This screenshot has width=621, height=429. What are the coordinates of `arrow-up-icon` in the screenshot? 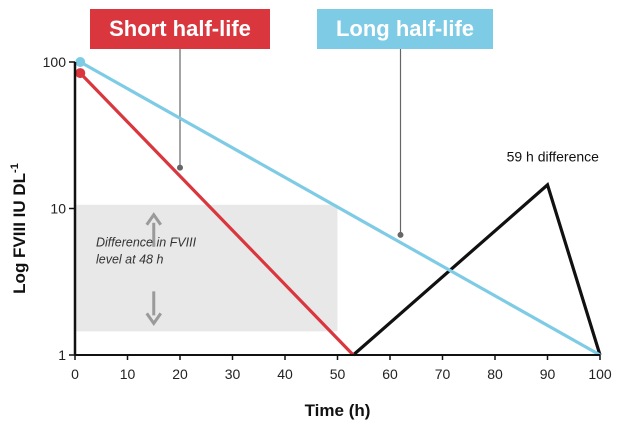 It's located at (153, 219).